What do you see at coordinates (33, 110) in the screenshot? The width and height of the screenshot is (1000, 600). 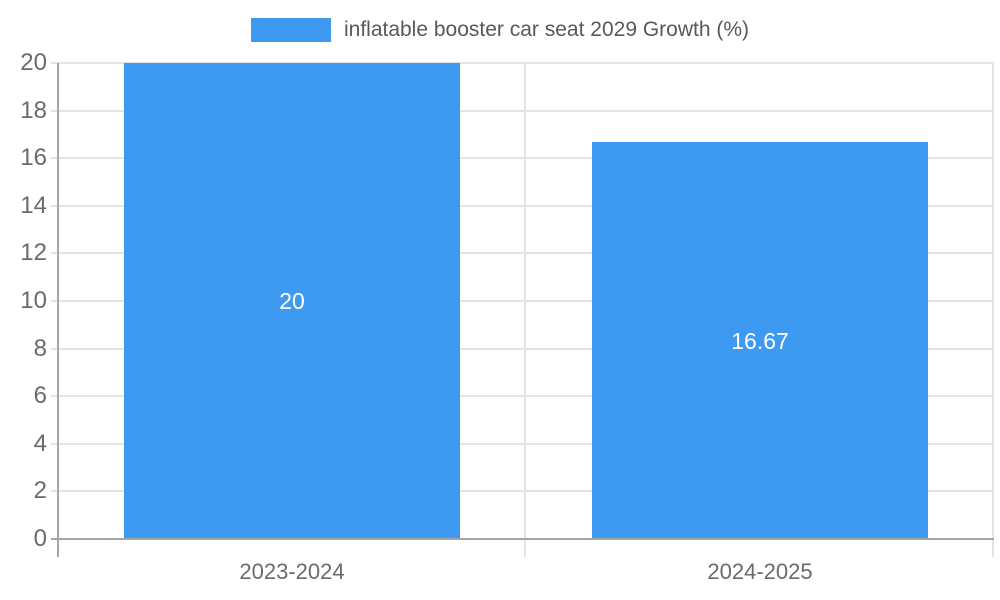 I see `y-tick-label: 18` at bounding box center [33, 110].